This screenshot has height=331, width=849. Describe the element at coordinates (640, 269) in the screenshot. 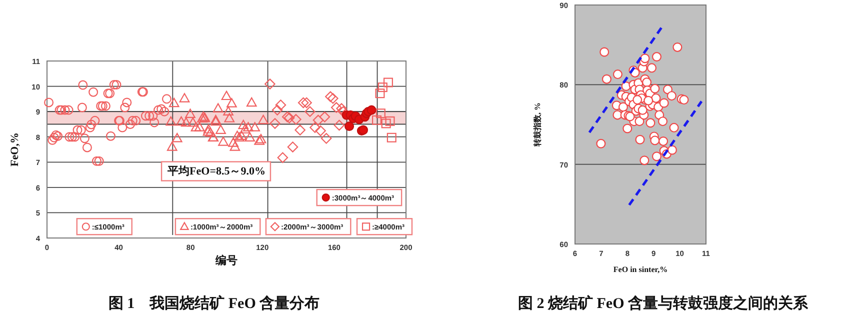

I see `x-axis-title: FeO in sinter,%` at that location.